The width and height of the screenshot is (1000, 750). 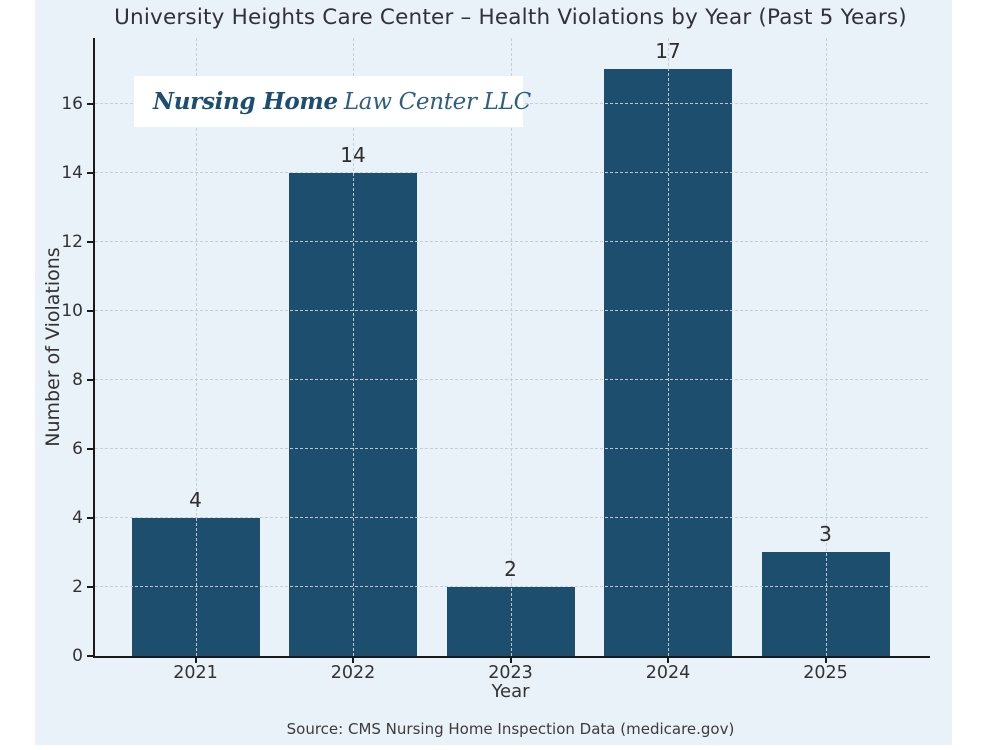 What do you see at coordinates (668, 673) in the screenshot?
I see `x-tick-label: 2024` at bounding box center [668, 673].